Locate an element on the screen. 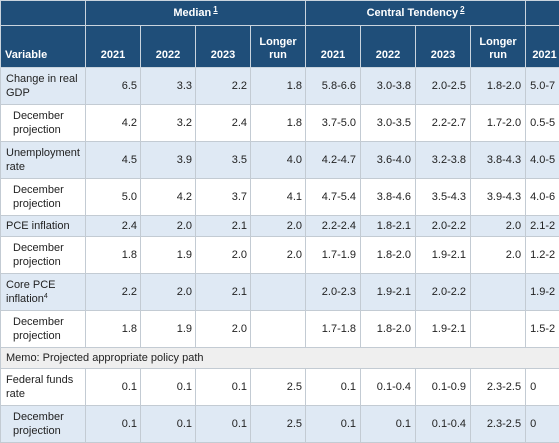  variable-column-header: Variable is located at coordinates (43, 47).